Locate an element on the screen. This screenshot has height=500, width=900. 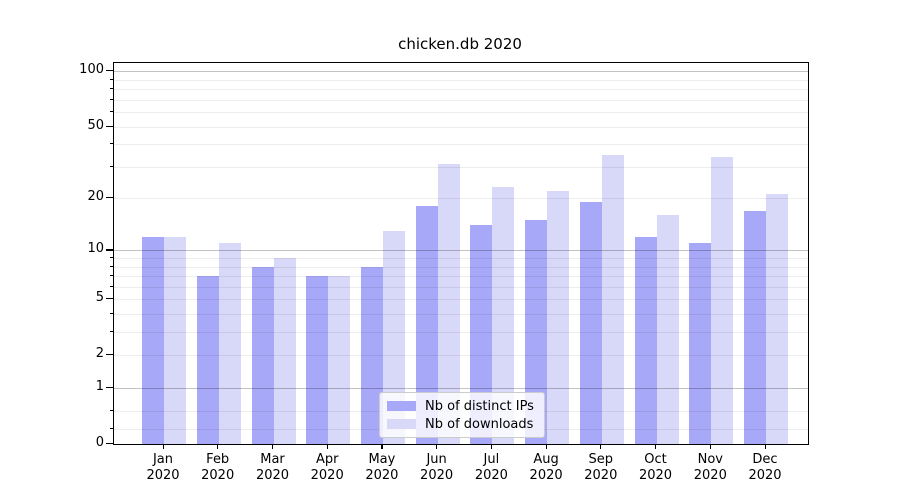
x-tick-label-sep: Sep 2020 is located at coordinates (601, 467).